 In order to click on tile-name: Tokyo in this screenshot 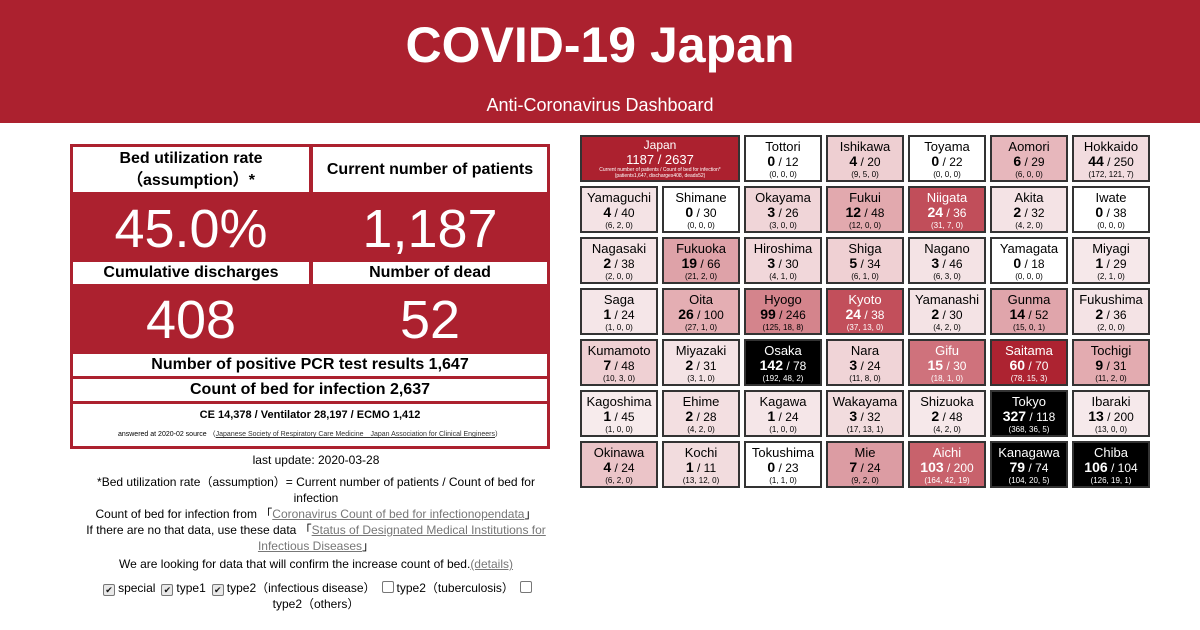, I will do `click(1029, 401)`.